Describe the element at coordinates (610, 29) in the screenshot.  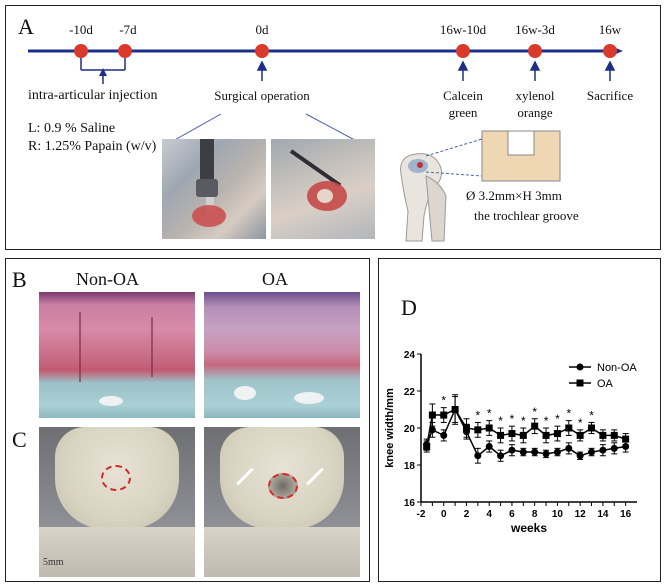
I see `timepoint-16w: 16w` at that location.